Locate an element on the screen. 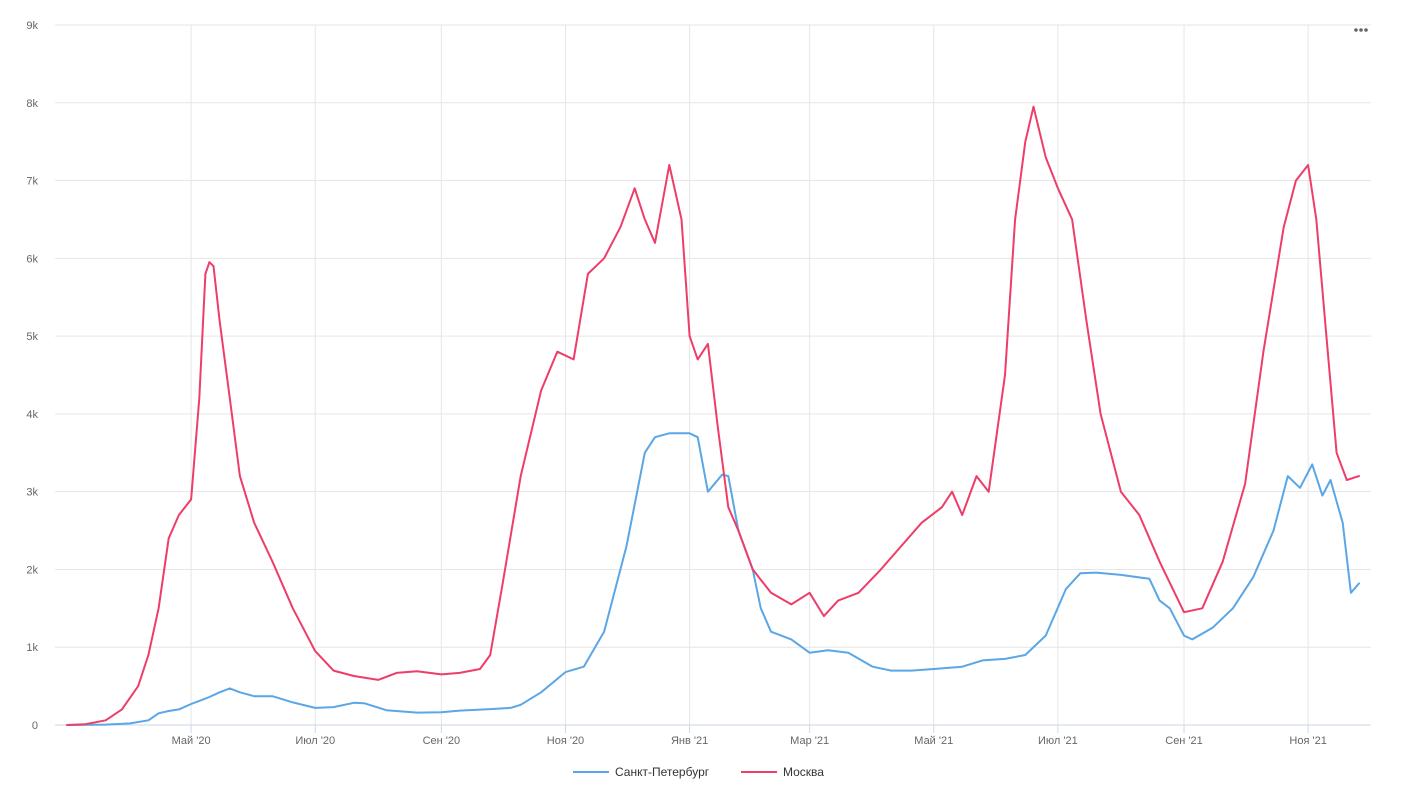 Image resolution: width=1401 pixels, height=812 pixels. x-tick-label: Июл '20 is located at coordinates (315, 741).